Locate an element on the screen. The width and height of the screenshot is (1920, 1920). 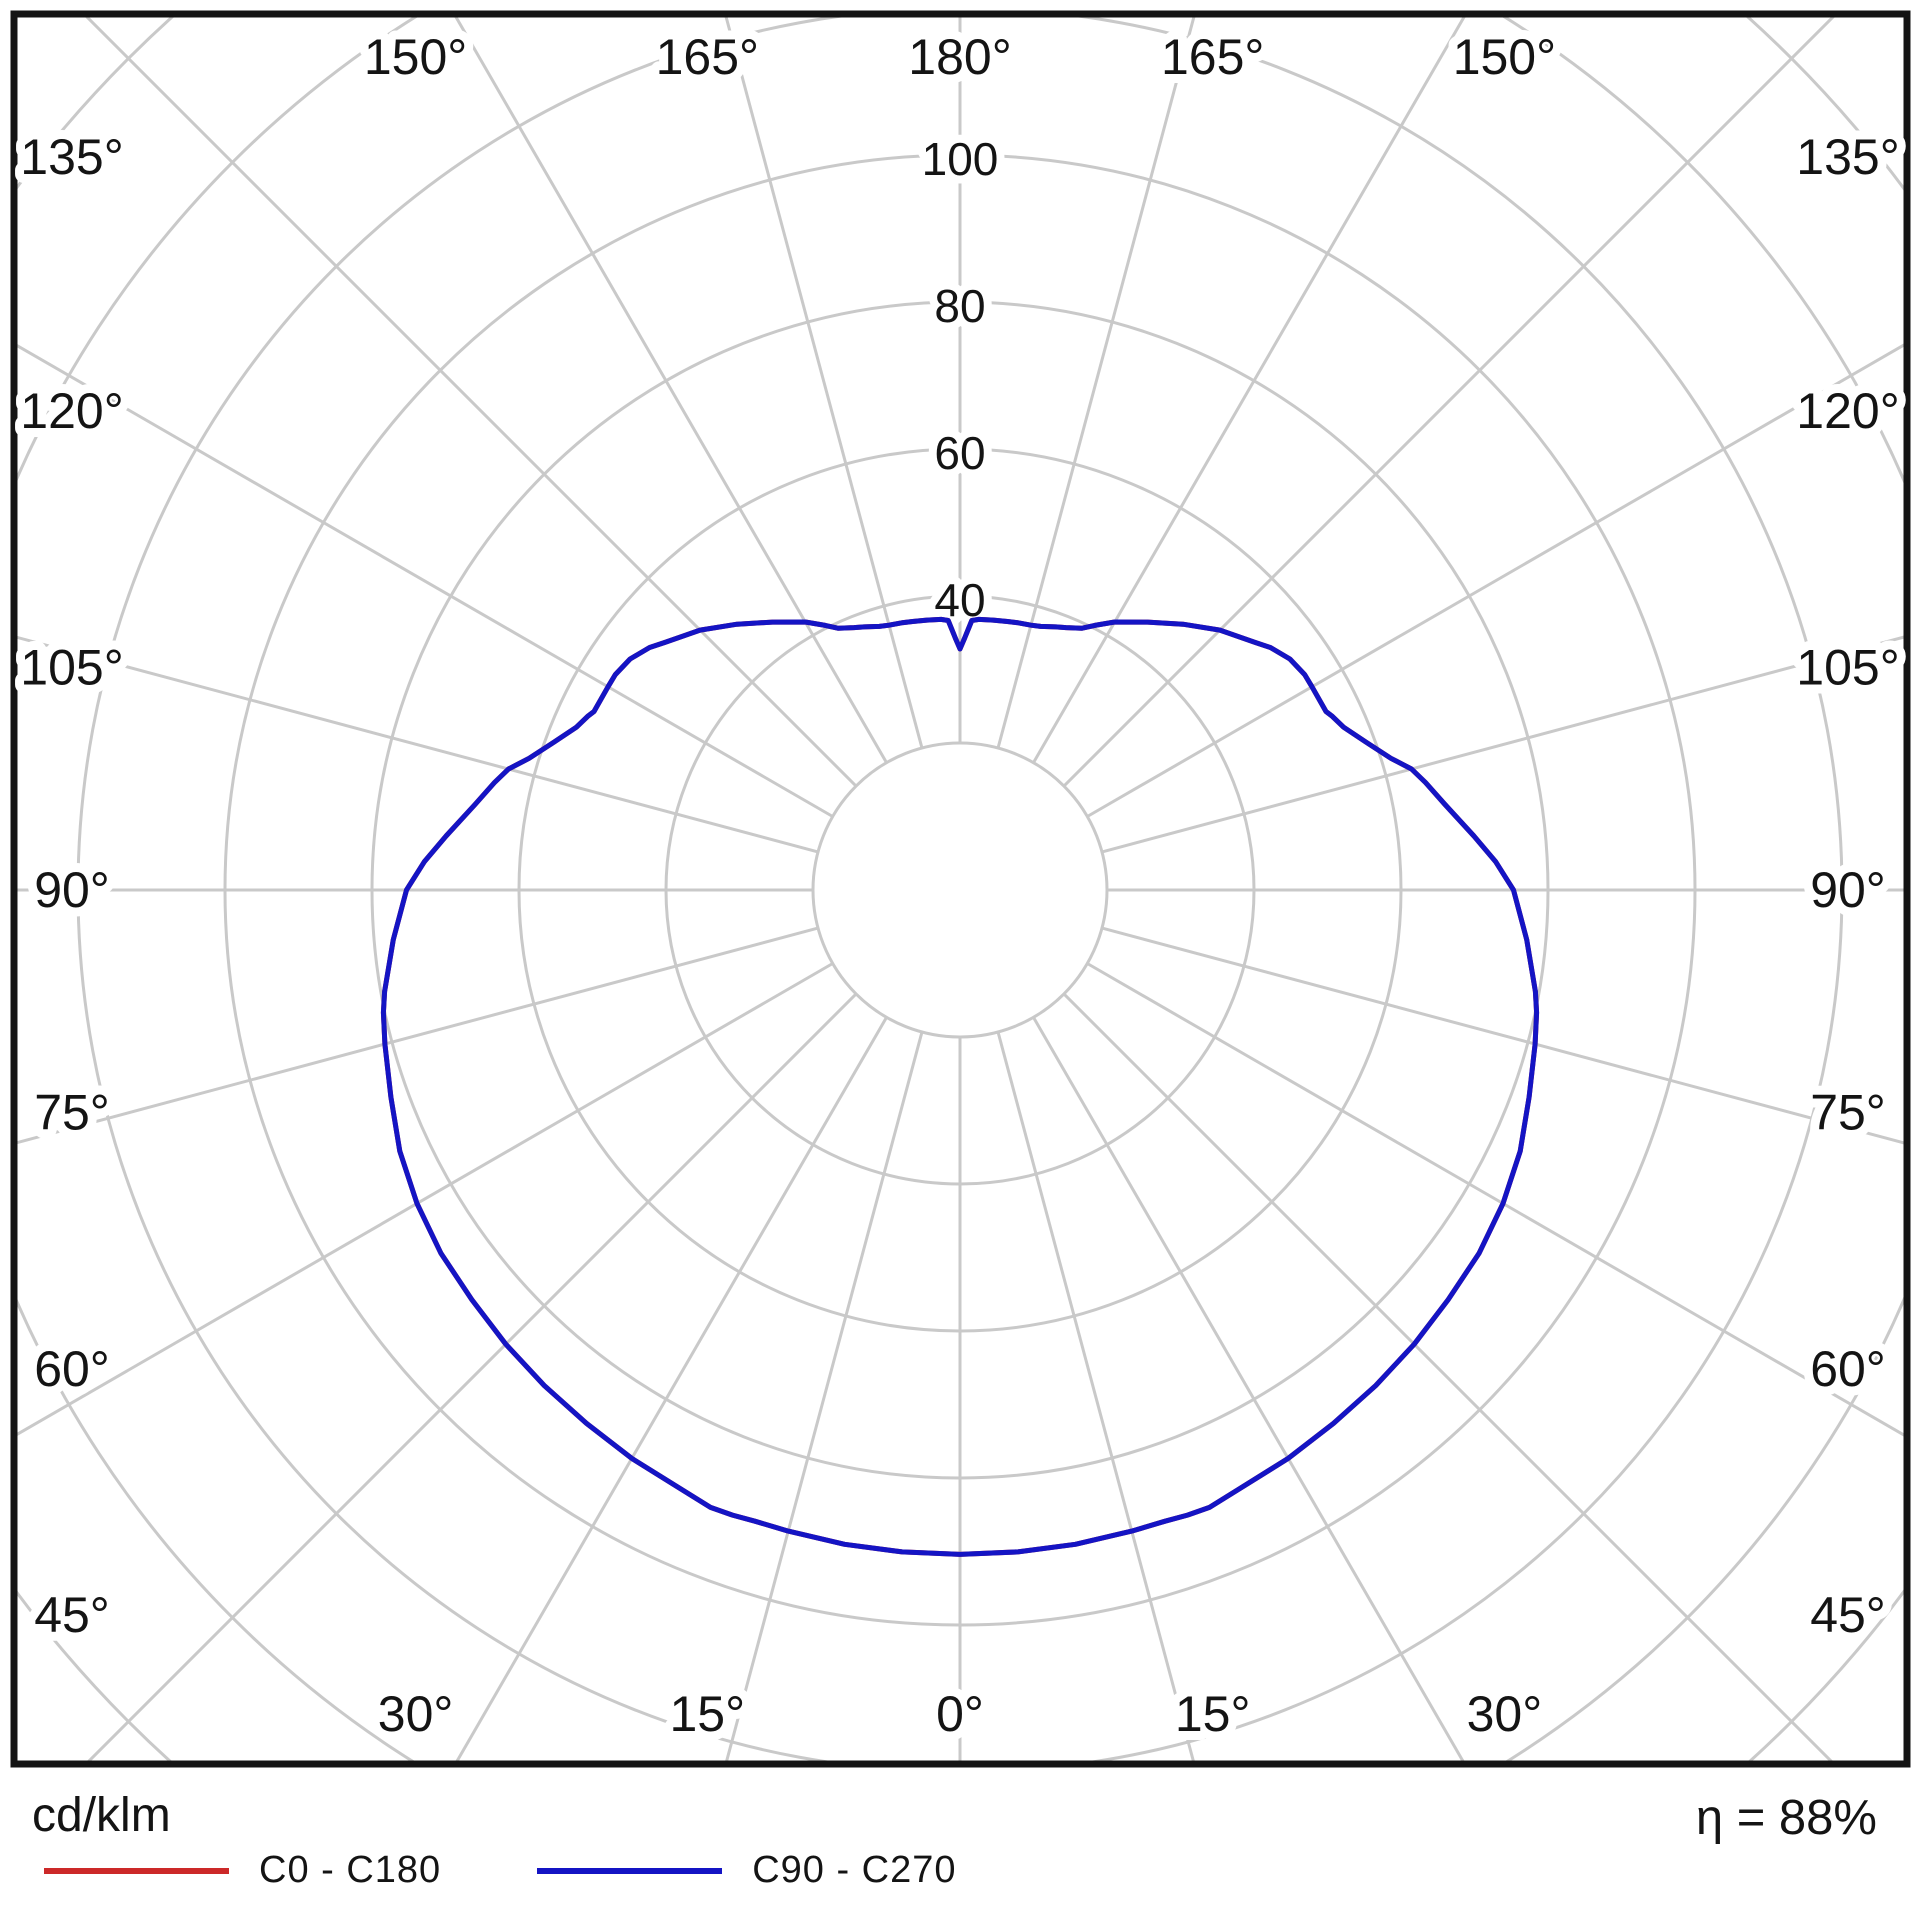
legend: C0 - C180 C90 - C270 is located at coordinates (548, 1870).